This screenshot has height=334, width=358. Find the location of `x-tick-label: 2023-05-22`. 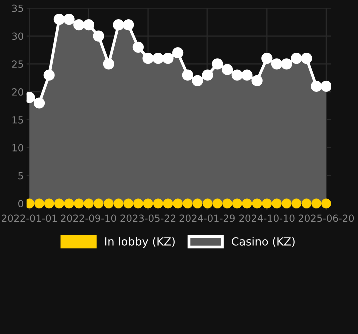

x-tick-label: 2023-05-22 is located at coordinates (148, 218).